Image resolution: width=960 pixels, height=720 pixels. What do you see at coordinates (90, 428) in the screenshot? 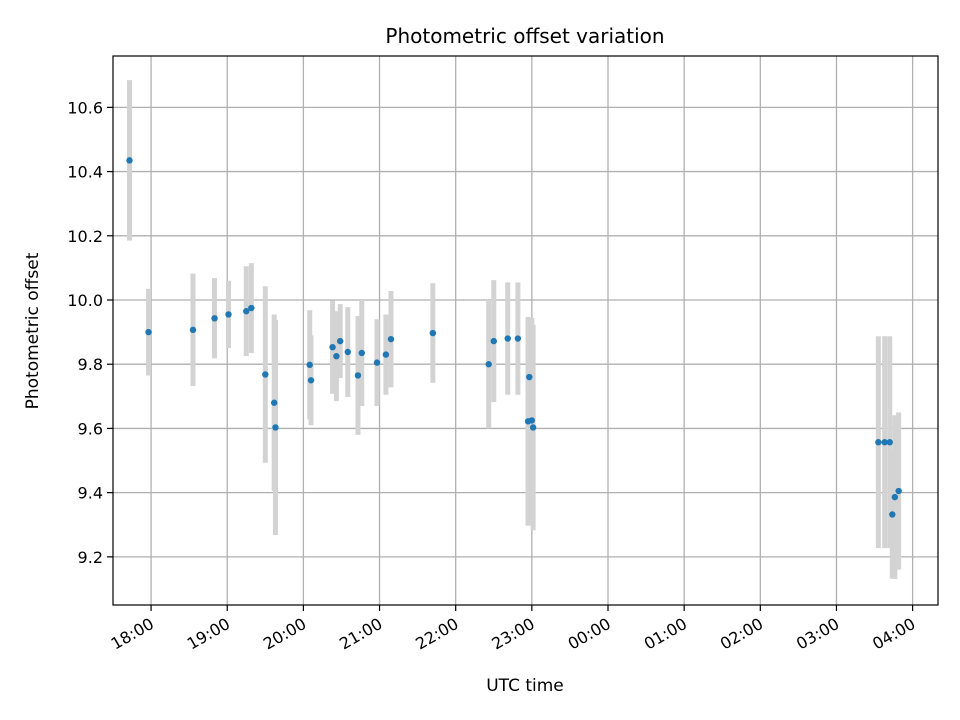
I see `y-tick-label: 9.6` at bounding box center [90, 428].